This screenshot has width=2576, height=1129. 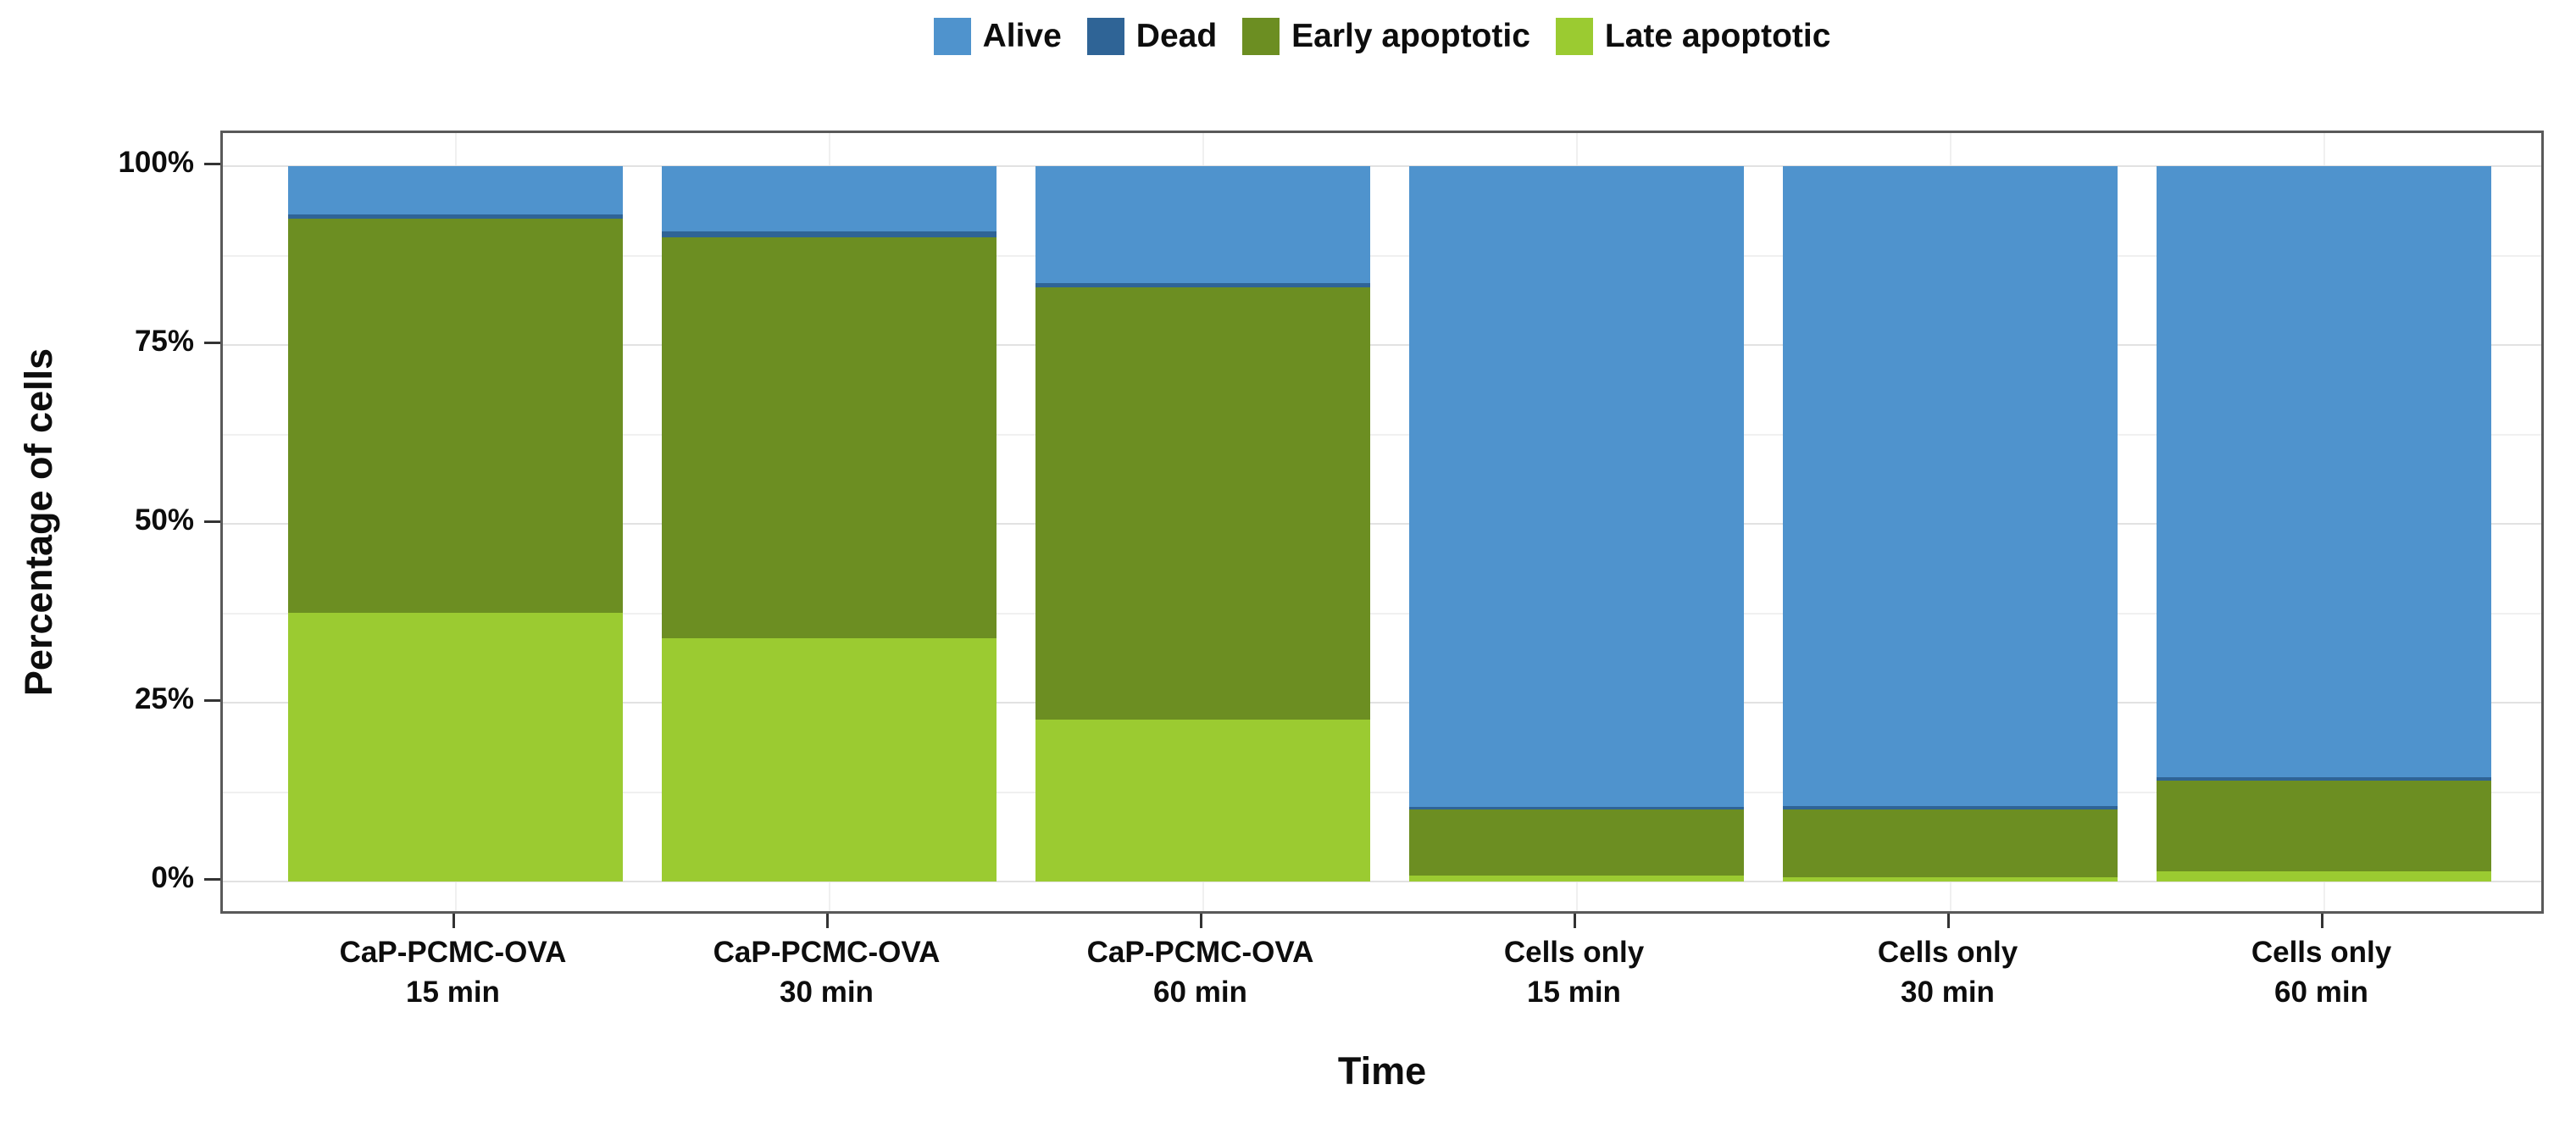 What do you see at coordinates (1574, 36) in the screenshot?
I see `legend-swatch-late-apoptotic` at bounding box center [1574, 36].